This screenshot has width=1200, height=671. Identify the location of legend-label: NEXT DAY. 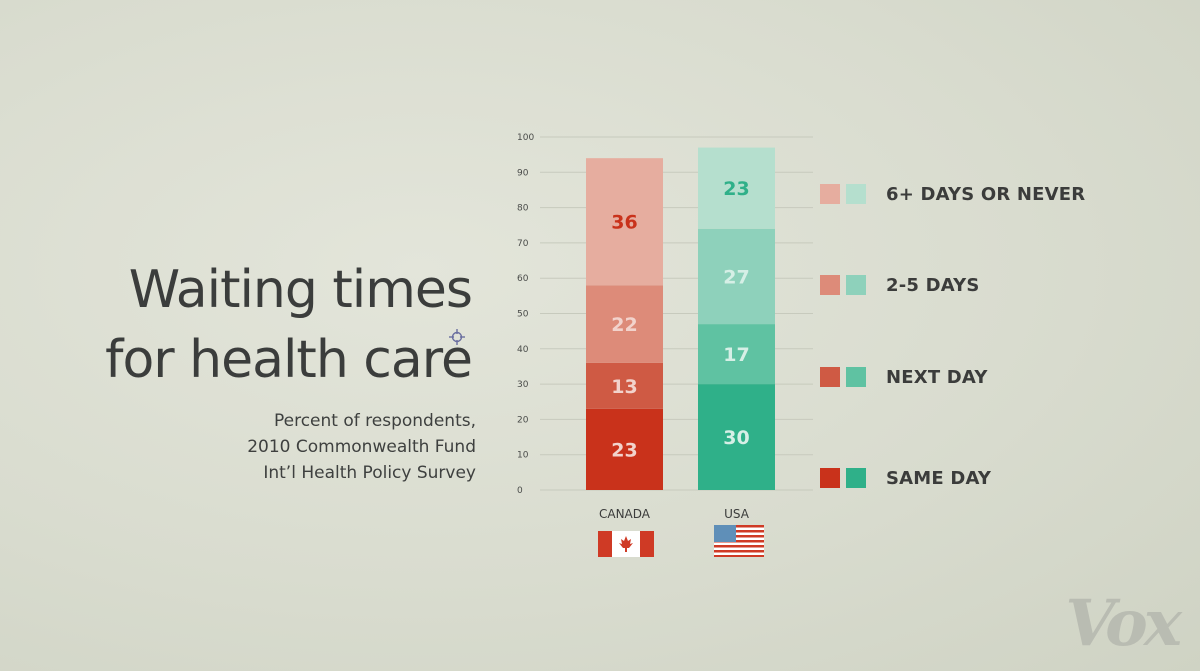
(937, 377).